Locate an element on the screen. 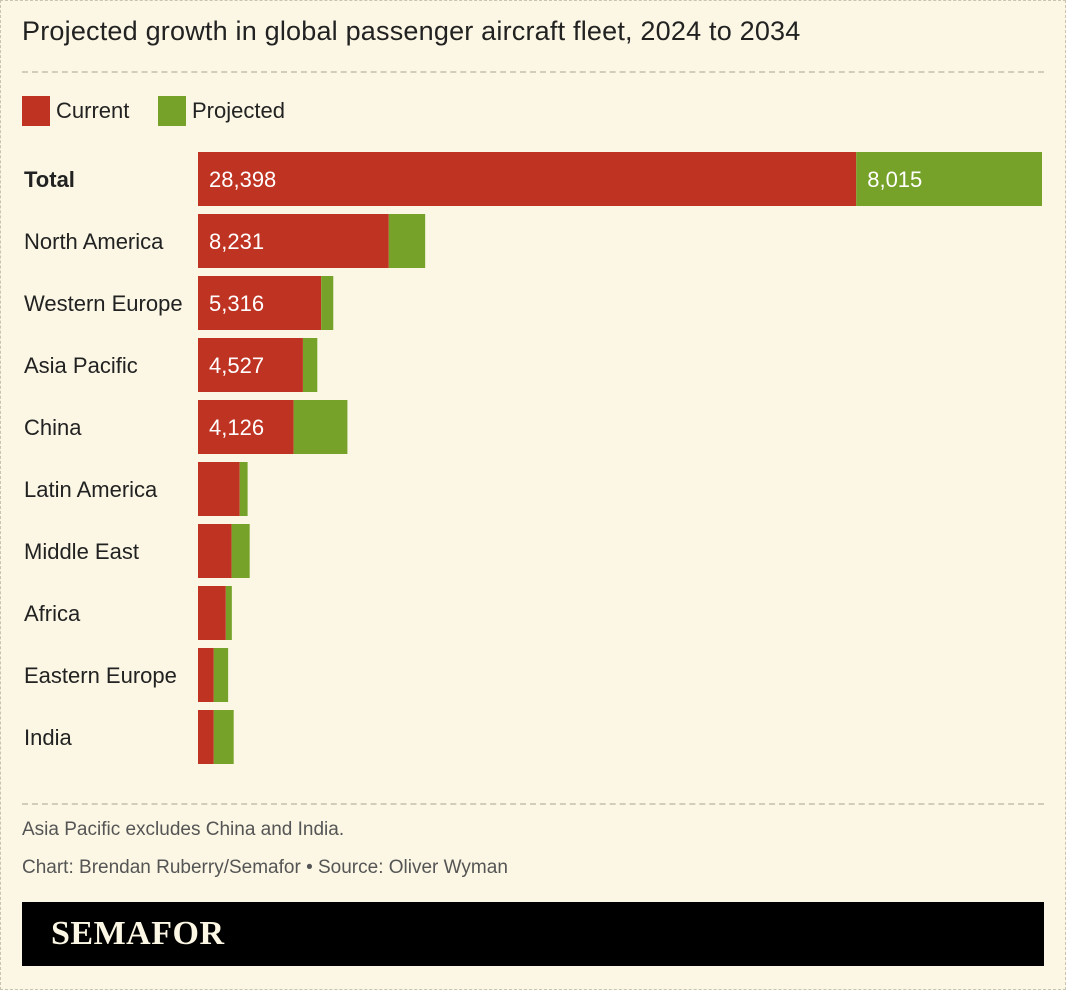 The height and width of the screenshot is (990, 1066). category-label-china: China is located at coordinates (53, 427).